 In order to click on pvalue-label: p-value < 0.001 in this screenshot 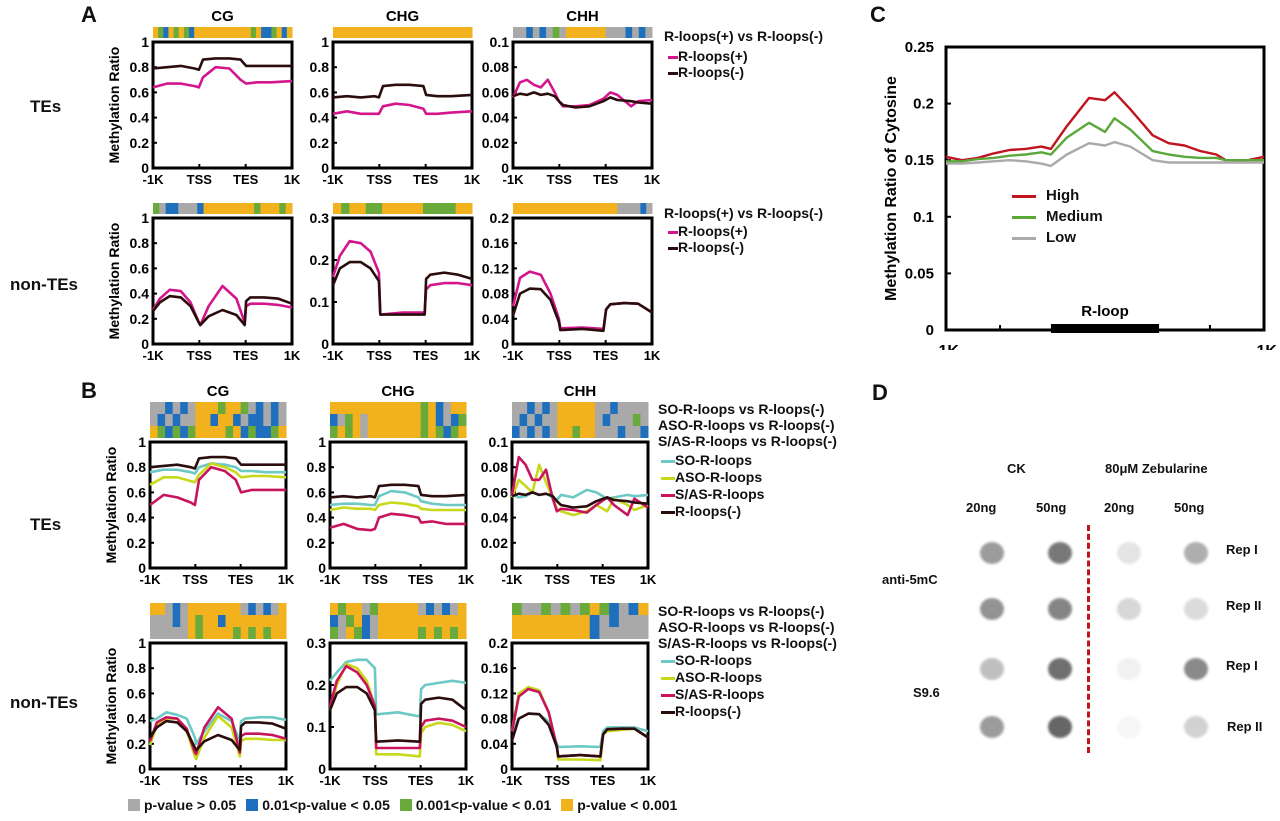, I will do `click(627, 805)`.